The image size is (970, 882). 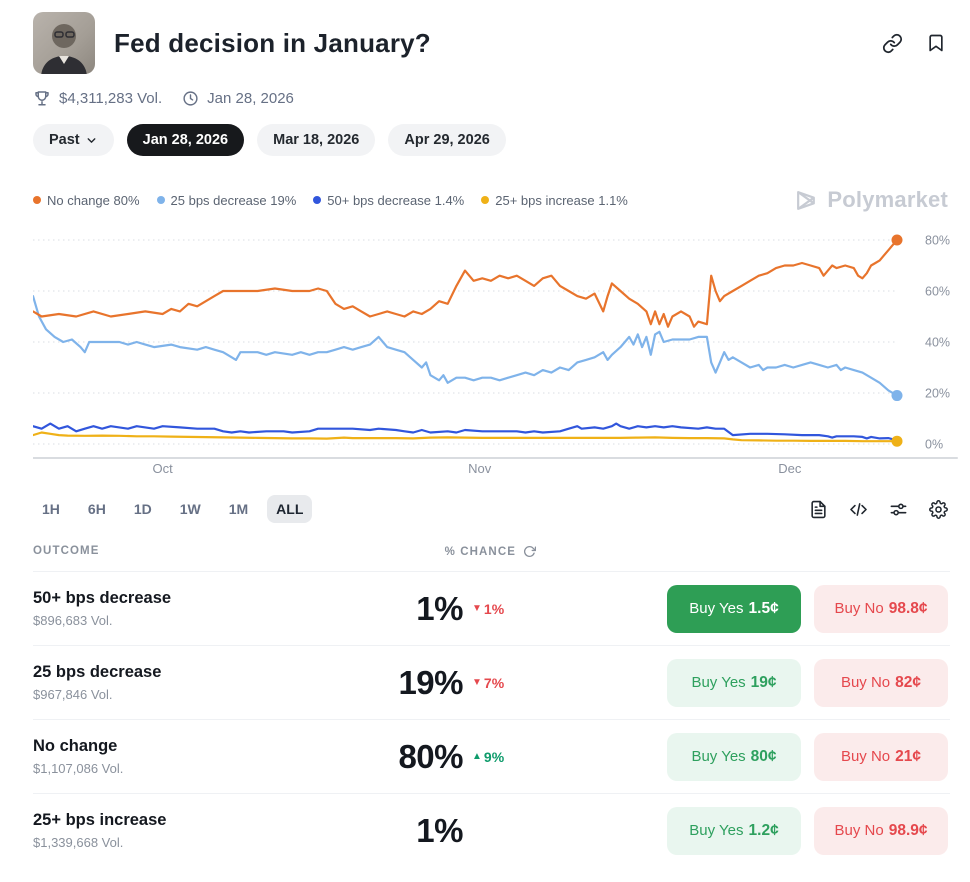 I want to click on buy-yes-price: 1.2¢, so click(x=763, y=830).